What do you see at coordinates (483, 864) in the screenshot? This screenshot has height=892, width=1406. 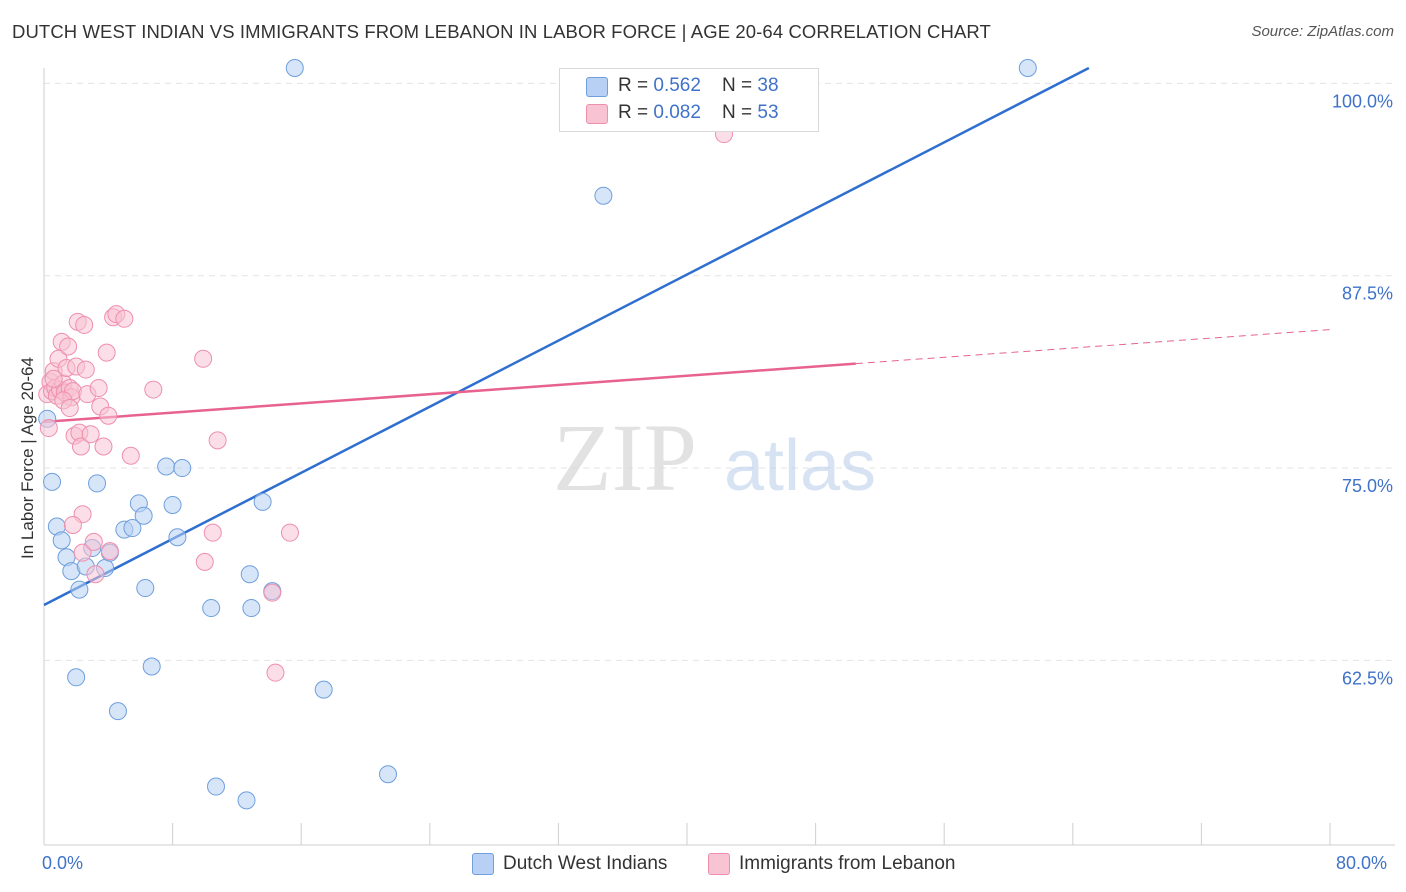 I see `series-swatch-blue` at bounding box center [483, 864].